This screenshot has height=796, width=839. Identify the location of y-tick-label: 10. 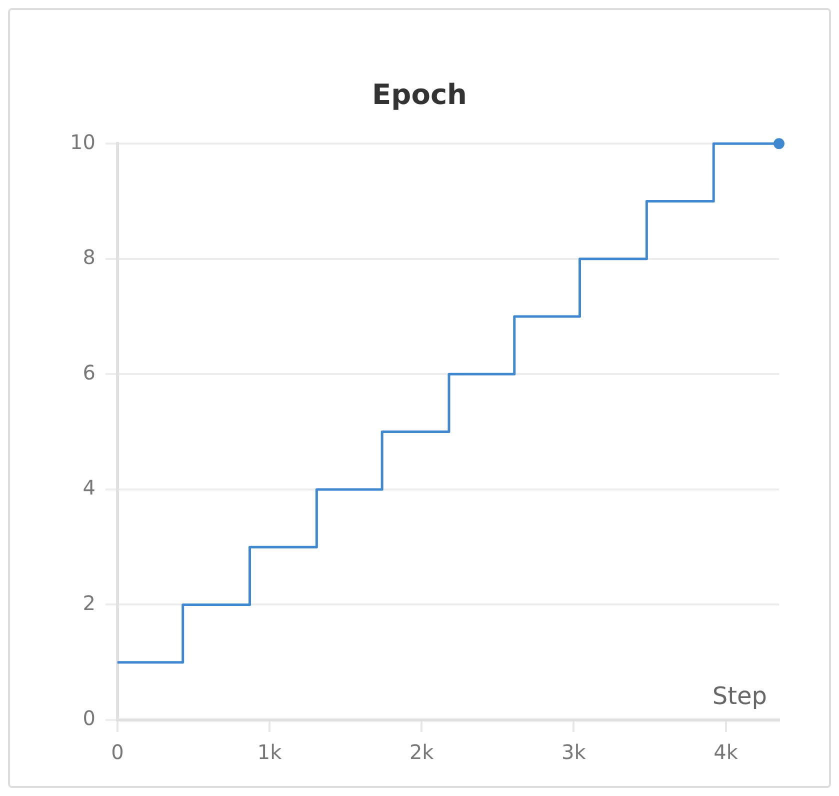
(83, 142).